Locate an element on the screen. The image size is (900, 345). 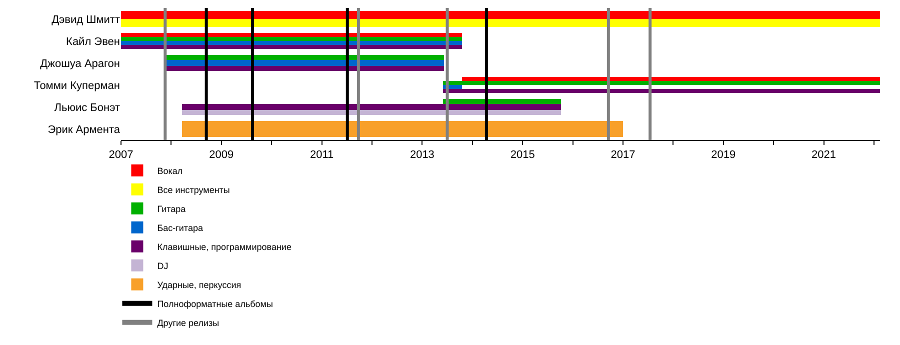
legend-label: Все инструменты is located at coordinates (193, 189).